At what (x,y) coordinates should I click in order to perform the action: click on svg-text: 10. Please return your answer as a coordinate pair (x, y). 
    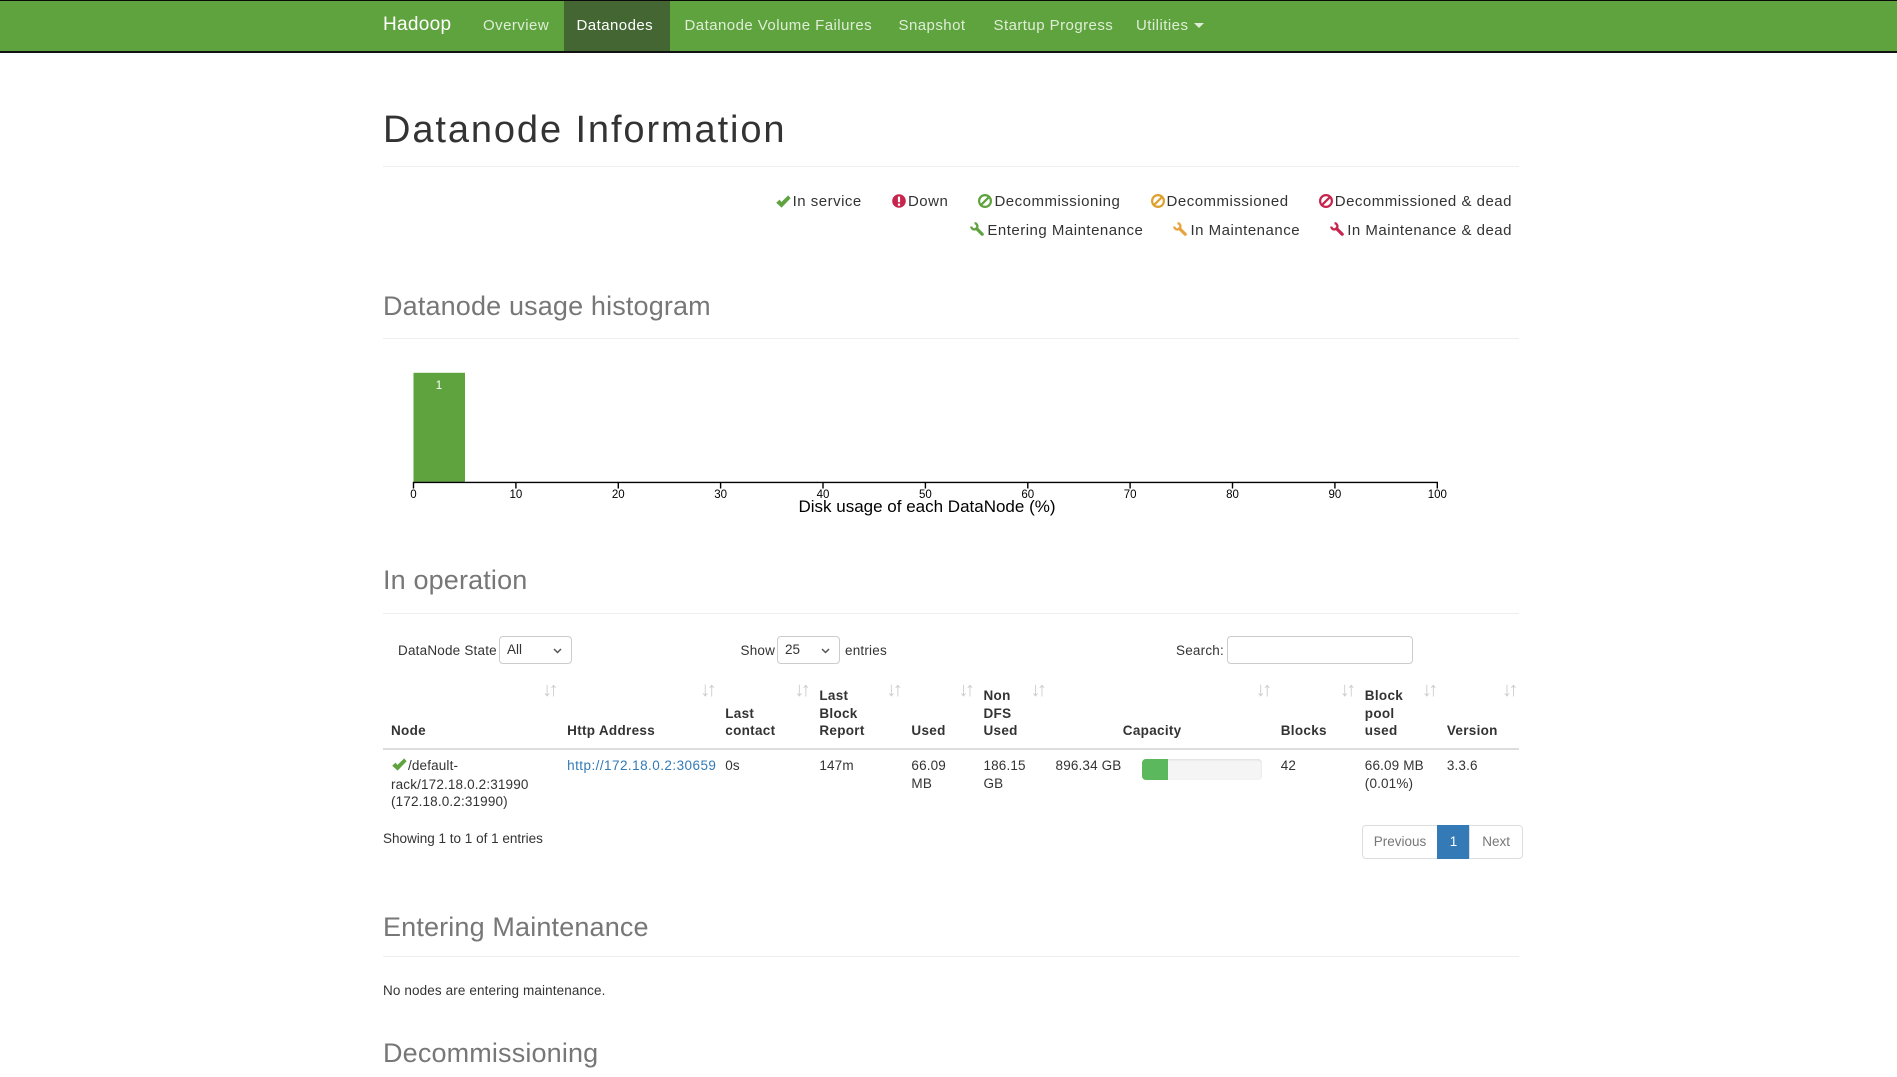
    Looking at the image, I should click on (516, 495).